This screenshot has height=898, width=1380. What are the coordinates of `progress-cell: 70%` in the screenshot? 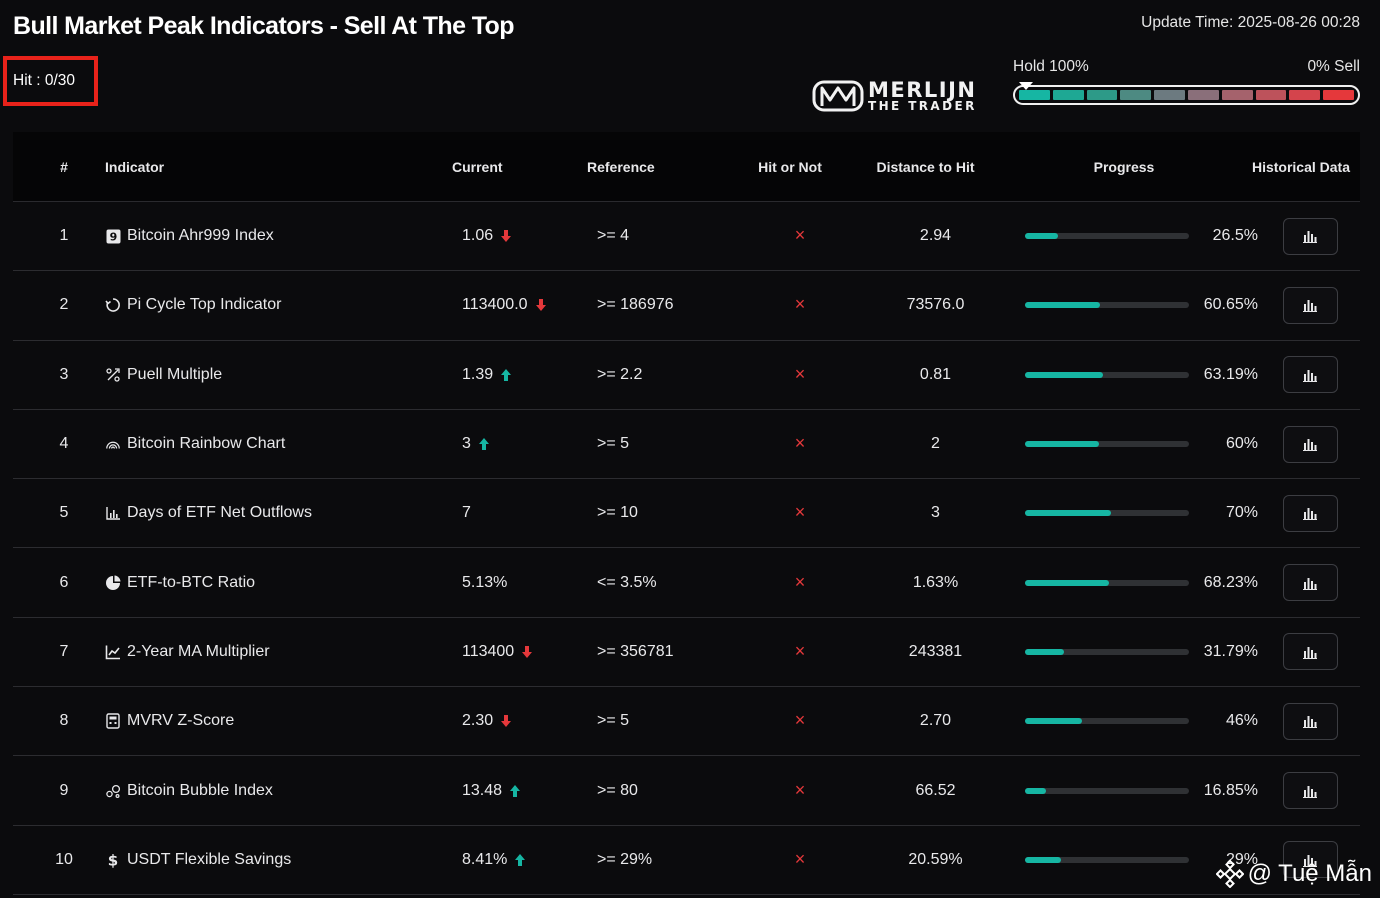 It's located at (1134, 513).